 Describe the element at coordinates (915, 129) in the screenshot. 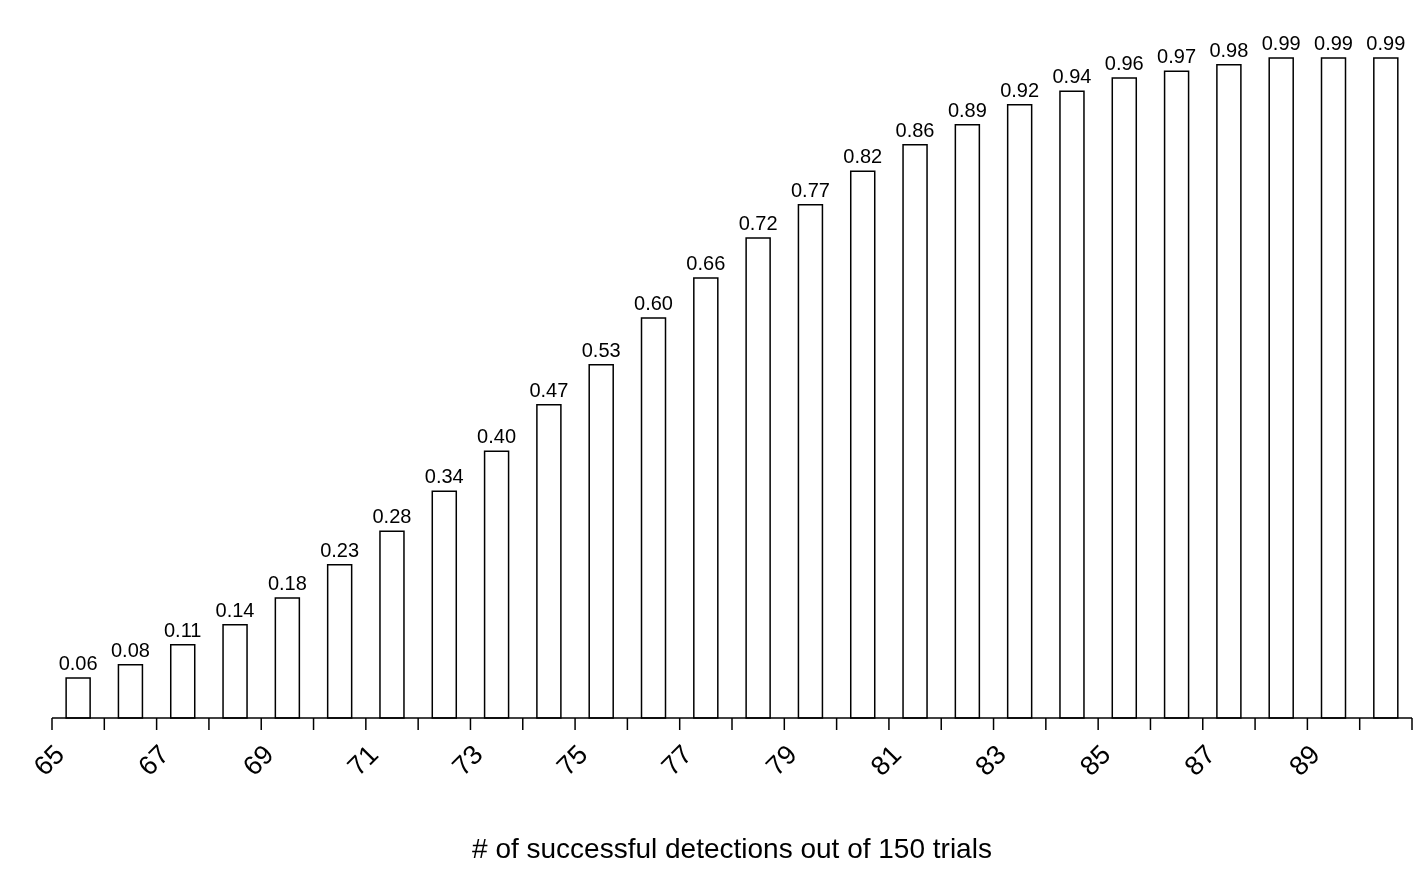

I see `data-label: 0.86` at that location.